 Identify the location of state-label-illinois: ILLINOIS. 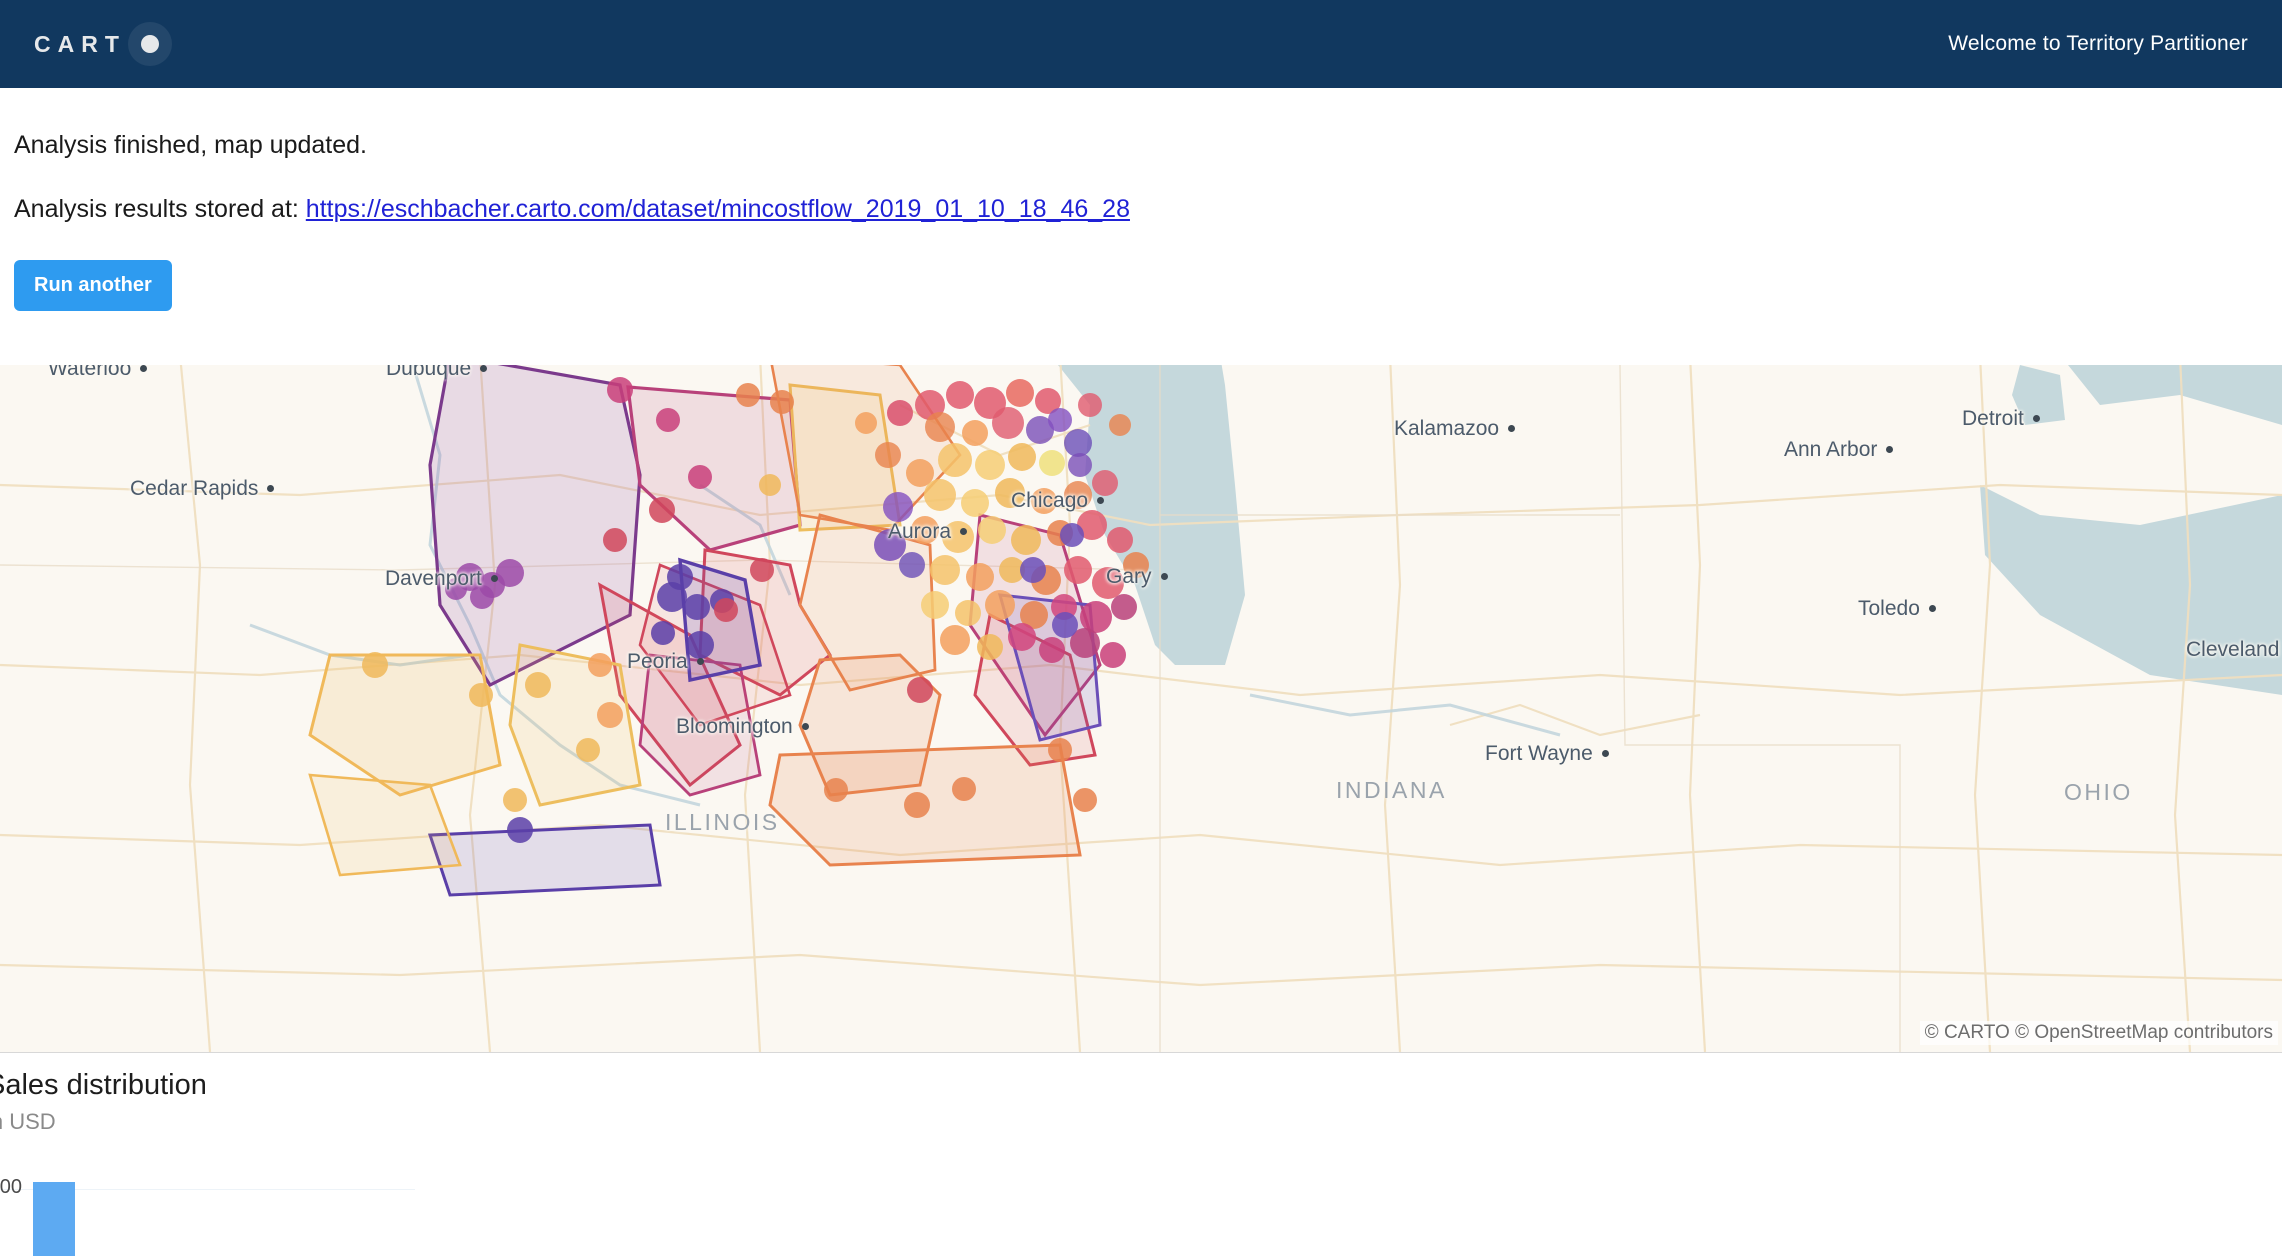
(722, 822).